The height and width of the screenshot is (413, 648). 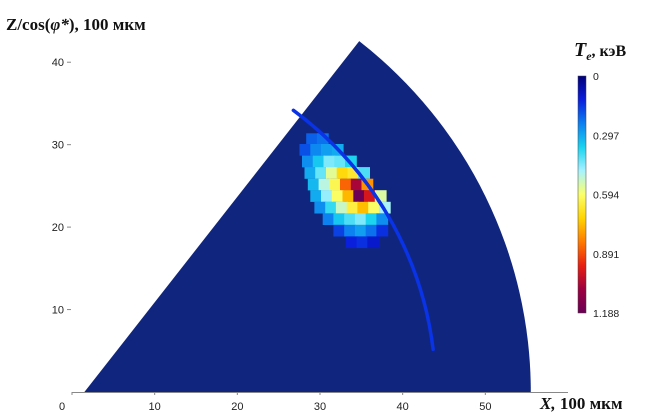 I want to click on colorbar-gradient, so click(x=582, y=194).